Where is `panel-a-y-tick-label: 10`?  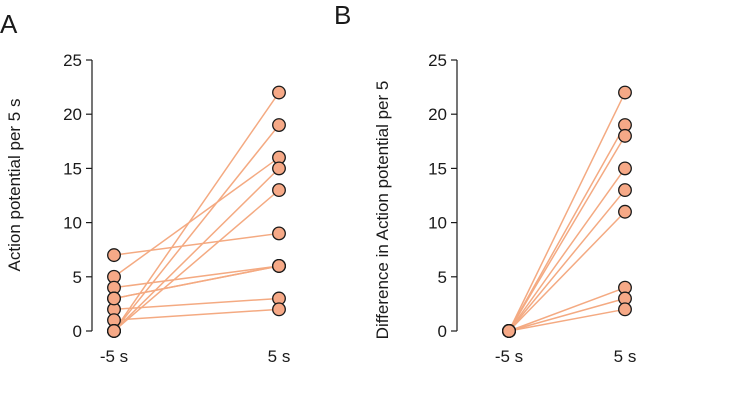 panel-a-y-tick-label: 10 is located at coordinates (72, 223).